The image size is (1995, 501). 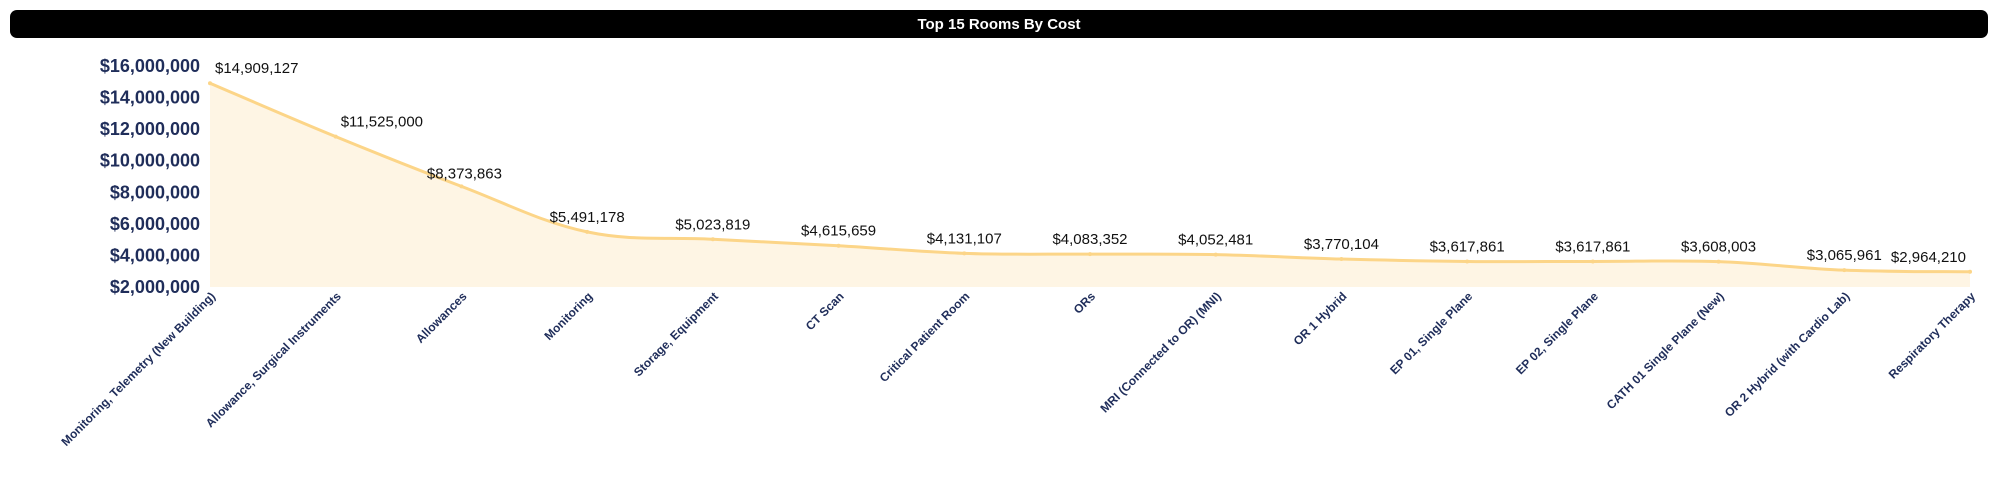 I want to click on data-label: $4,052,481, so click(x=1215, y=240).